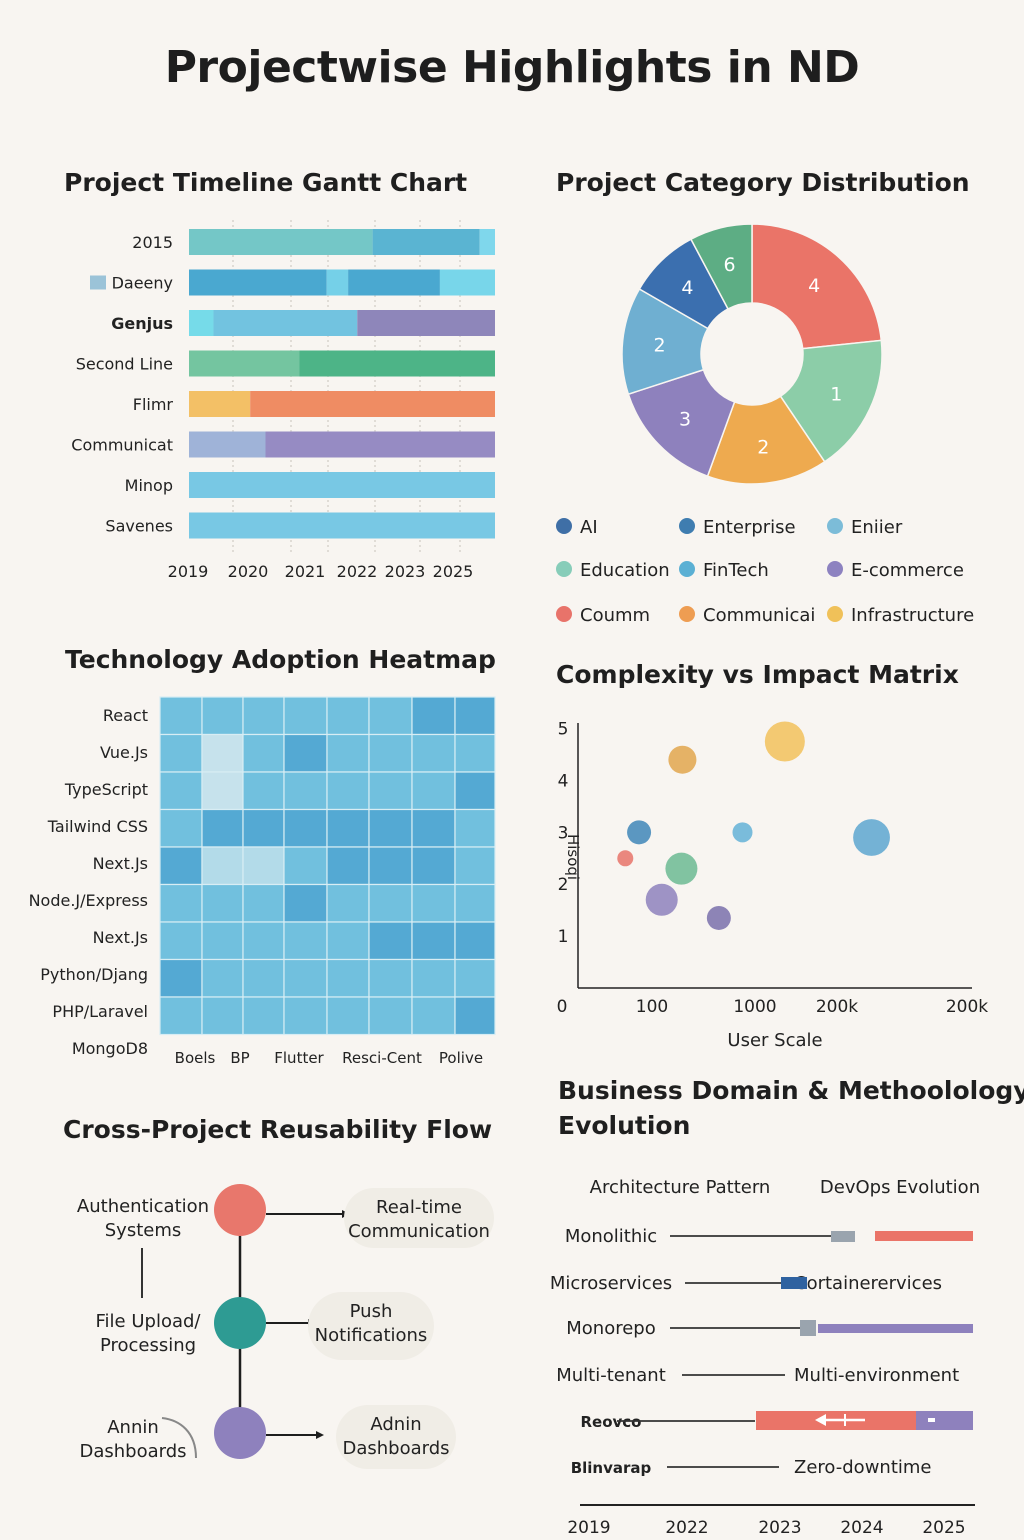 The width and height of the screenshot is (1024, 1540). I want to click on heatmap-row-label: Tailwind CSS, so click(97, 826).